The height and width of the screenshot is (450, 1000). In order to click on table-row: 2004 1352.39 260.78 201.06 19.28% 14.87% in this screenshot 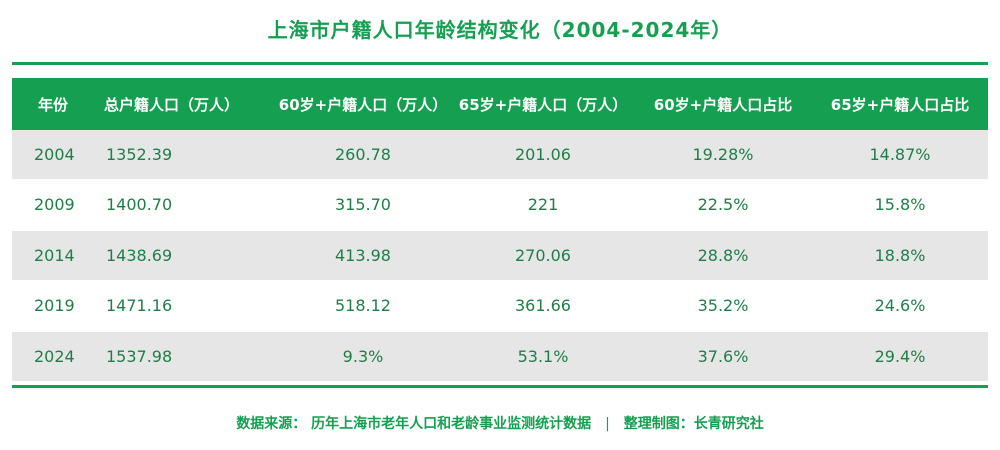, I will do `click(500, 155)`.